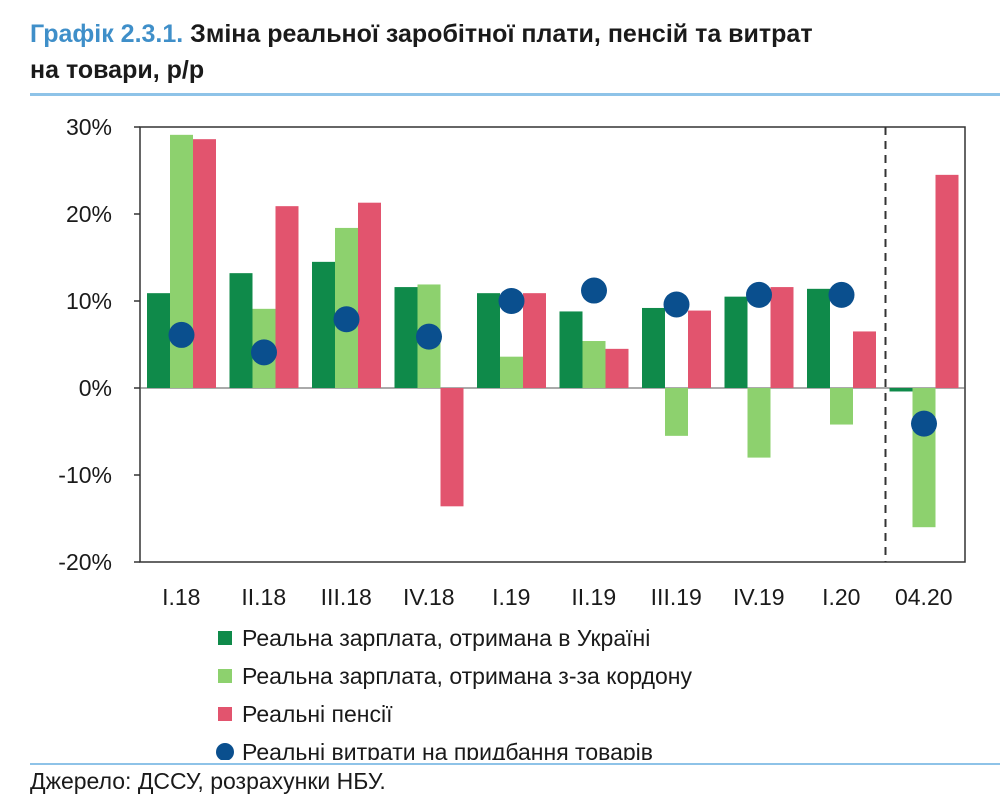 The height and width of the screenshot is (812, 1000). I want to click on x-tick-label: I.20, so click(841, 597).